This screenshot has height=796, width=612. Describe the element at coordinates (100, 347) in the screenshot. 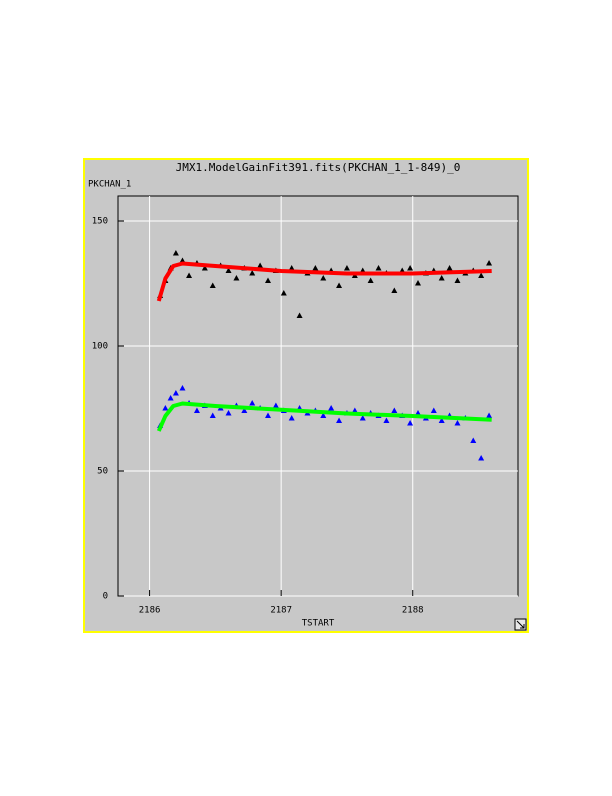

I see `y-tick-label: 100` at that location.